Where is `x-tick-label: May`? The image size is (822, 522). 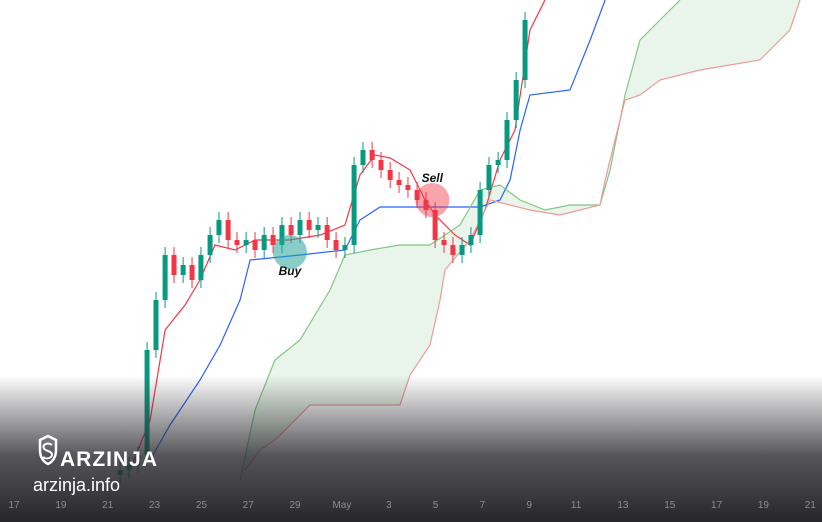 x-tick-label: May is located at coordinates (341, 505).